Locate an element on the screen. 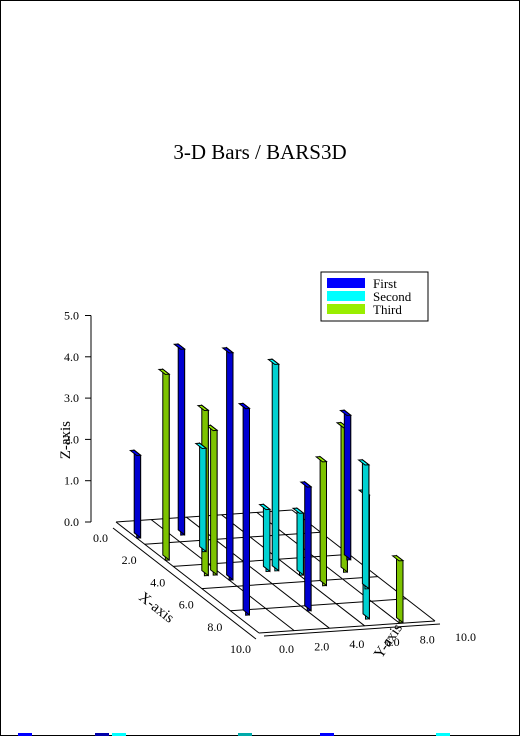 Image resolution: width=520 pixels, height=736 pixels. z-tick-label: 1.0 is located at coordinates (71, 481).